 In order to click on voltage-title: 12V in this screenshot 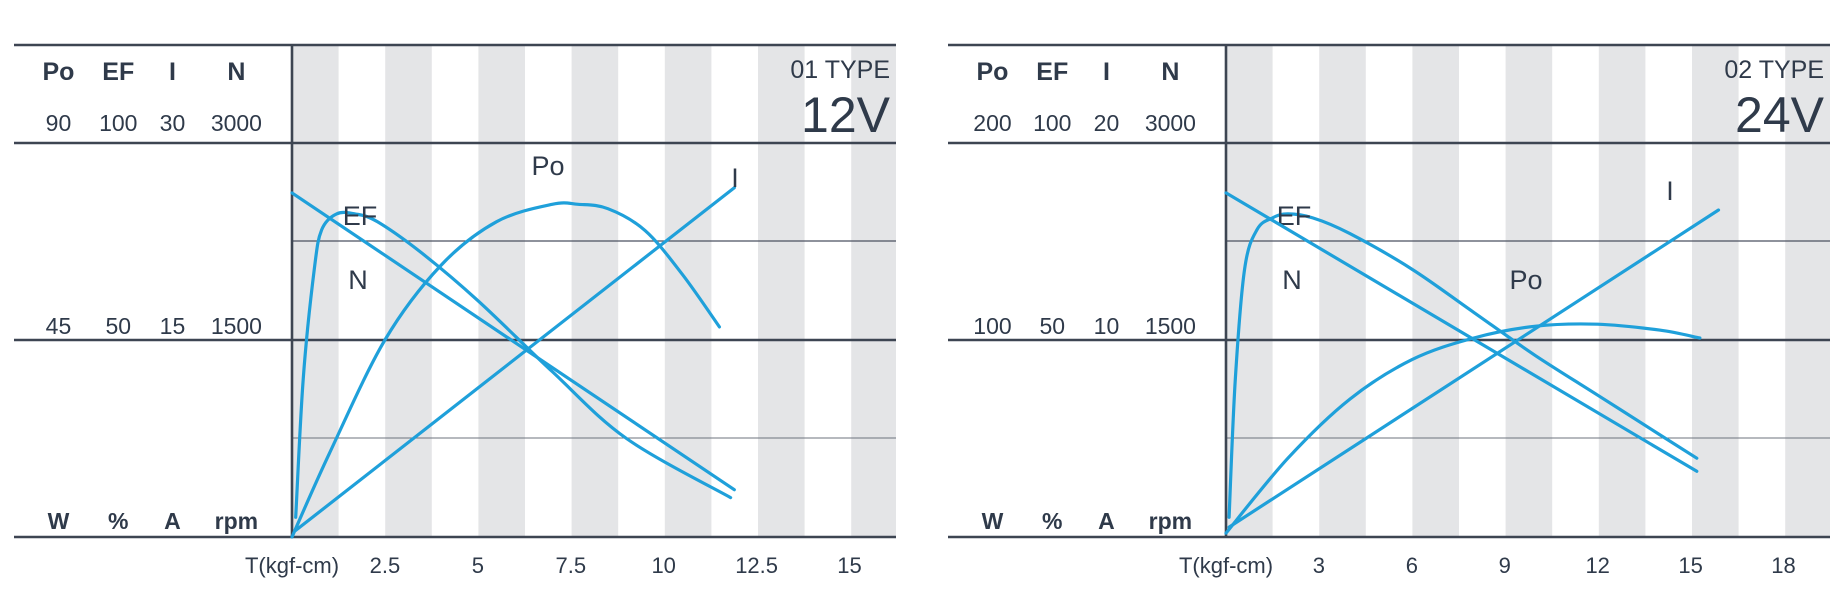, I will do `click(846, 115)`.